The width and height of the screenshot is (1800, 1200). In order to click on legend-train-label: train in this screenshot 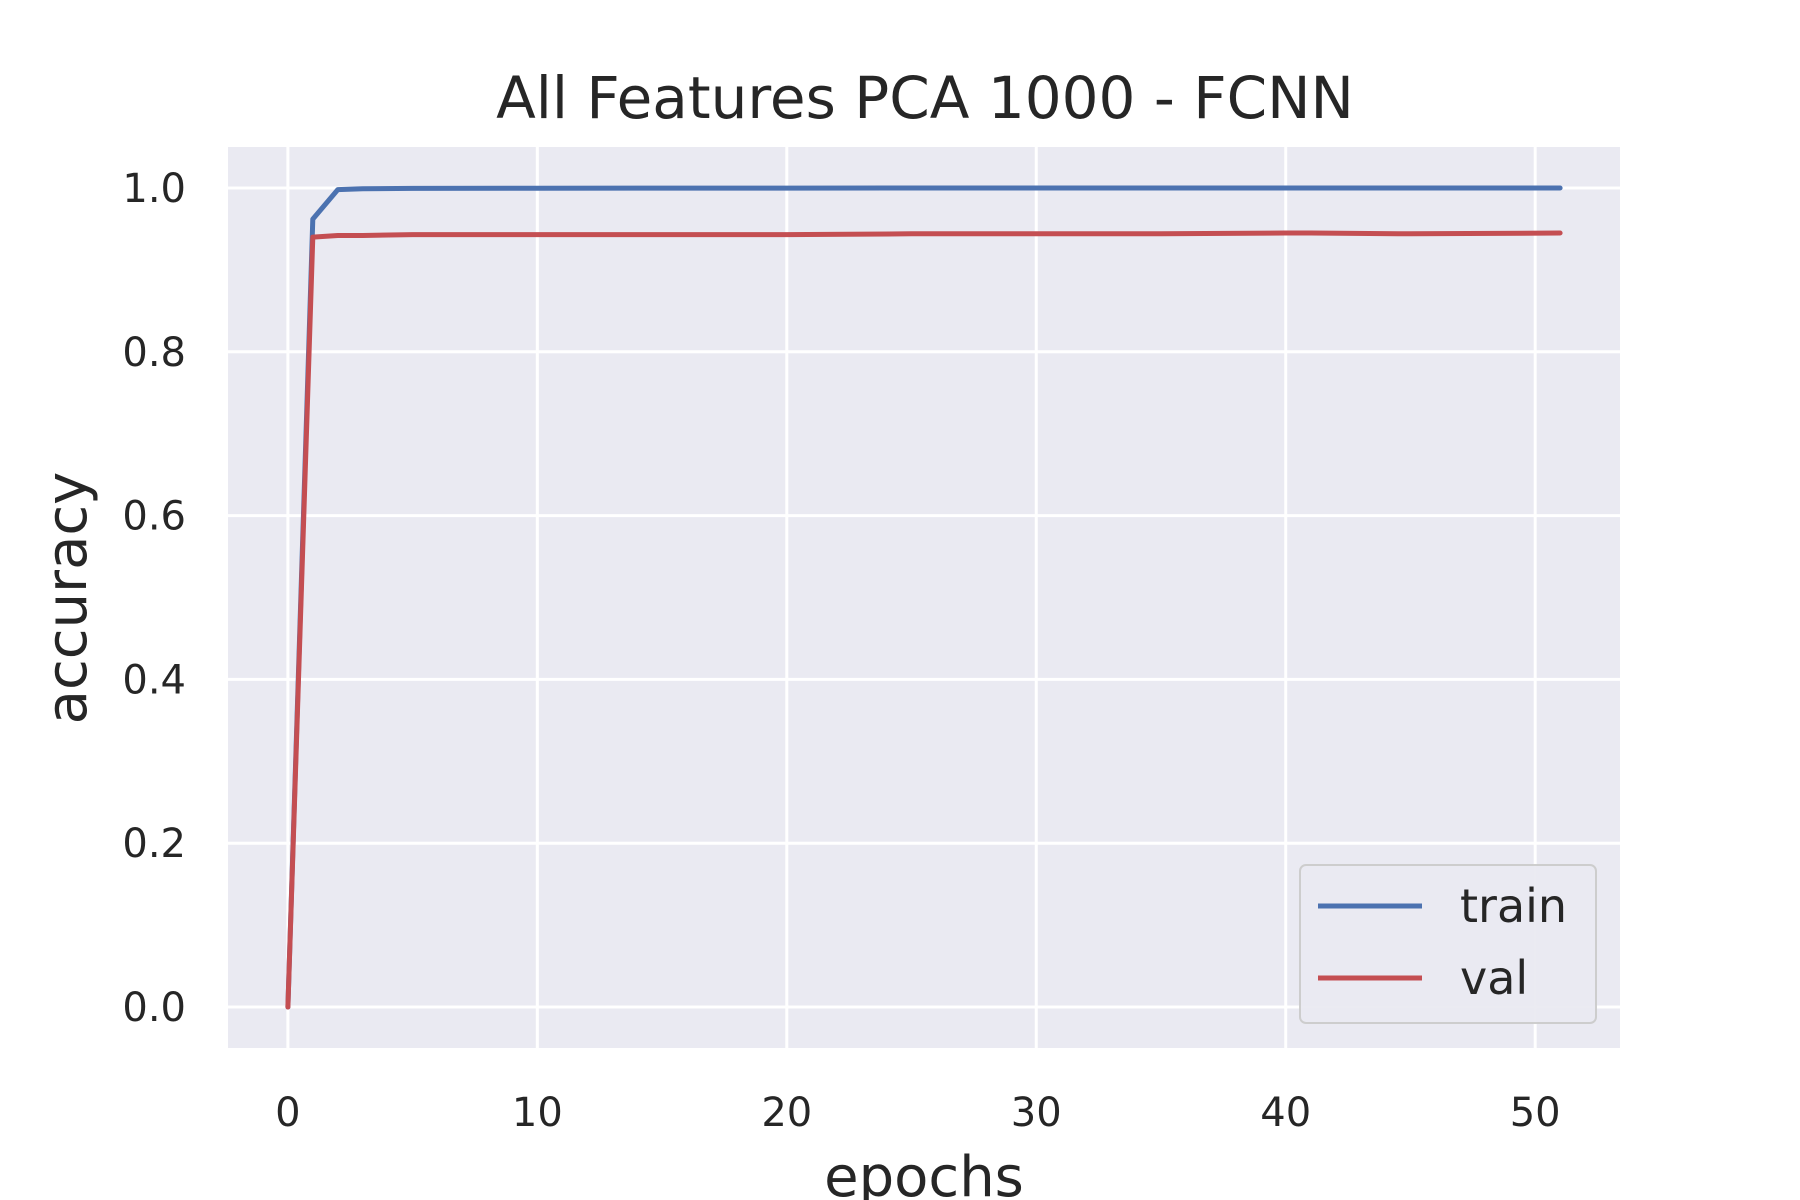, I will do `click(1513, 906)`.